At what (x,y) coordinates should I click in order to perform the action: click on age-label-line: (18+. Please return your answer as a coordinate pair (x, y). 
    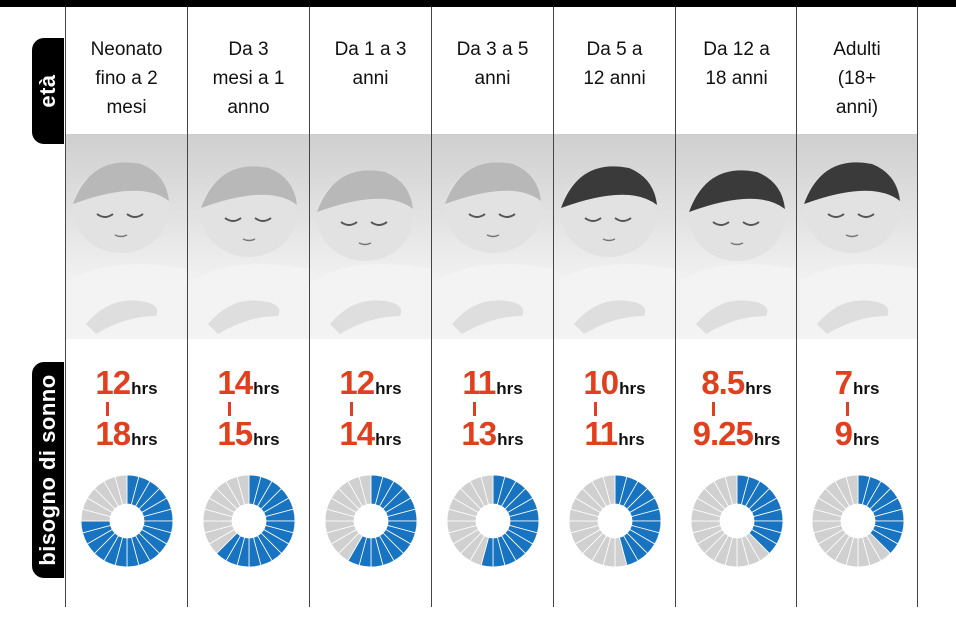
    Looking at the image, I should click on (857, 78).